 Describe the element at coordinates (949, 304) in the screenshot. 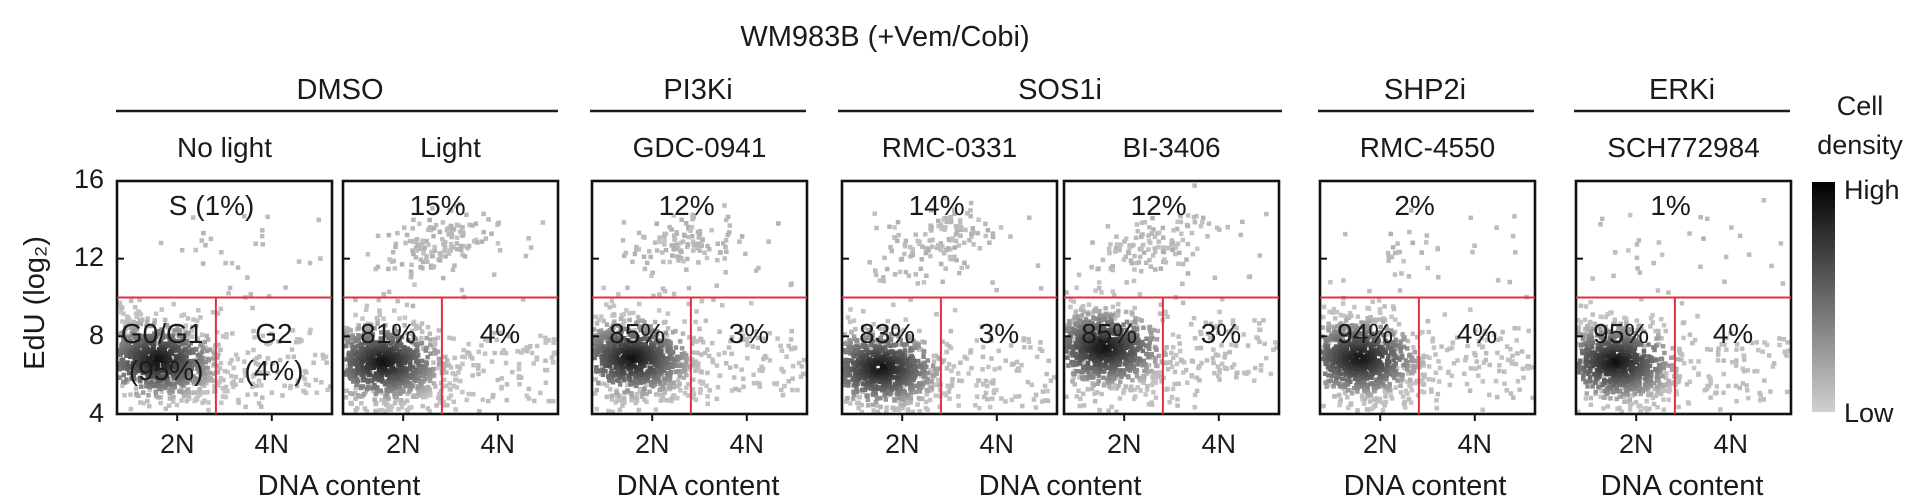

I see `scatter-points` at that location.